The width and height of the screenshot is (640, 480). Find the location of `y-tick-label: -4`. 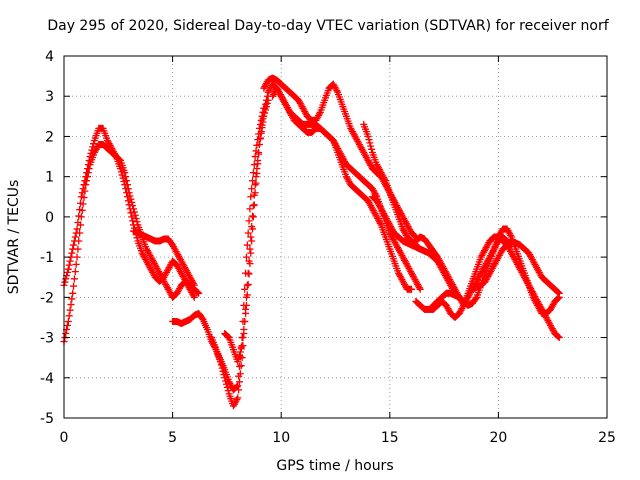

y-tick-label: -4 is located at coordinates (47, 379).